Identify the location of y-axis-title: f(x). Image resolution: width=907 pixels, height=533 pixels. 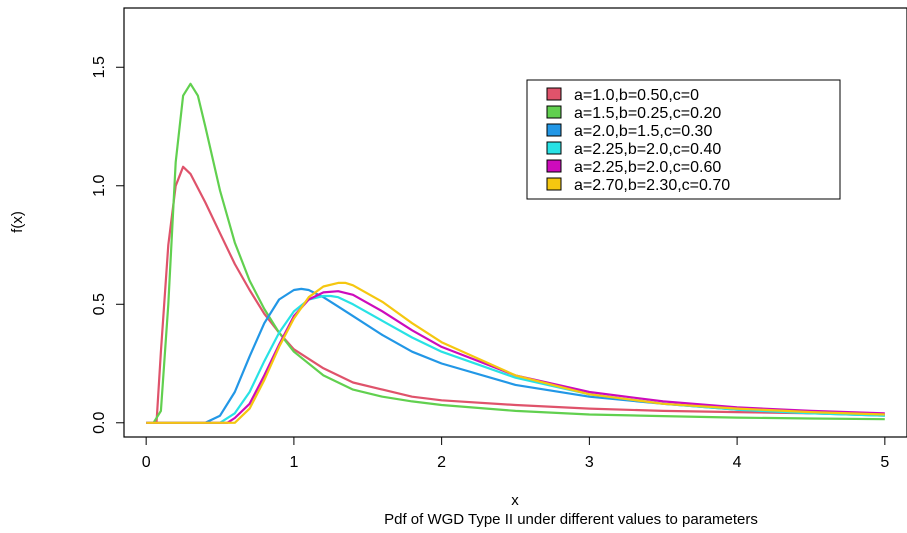
(17, 222).